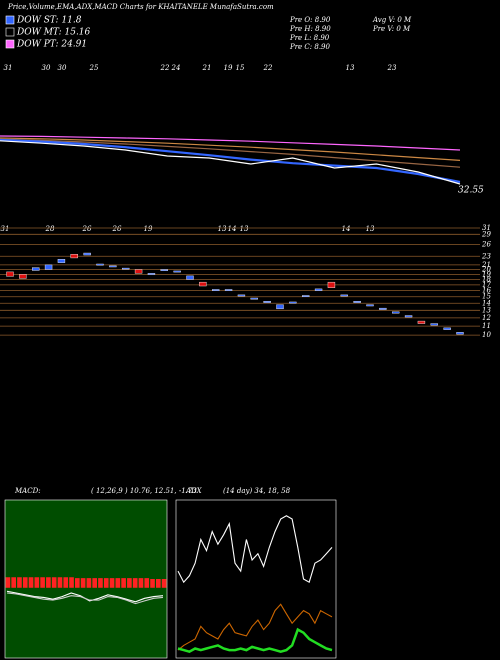 This screenshot has width=500, height=660. I want to click on panel-bg, so click(256, 579).